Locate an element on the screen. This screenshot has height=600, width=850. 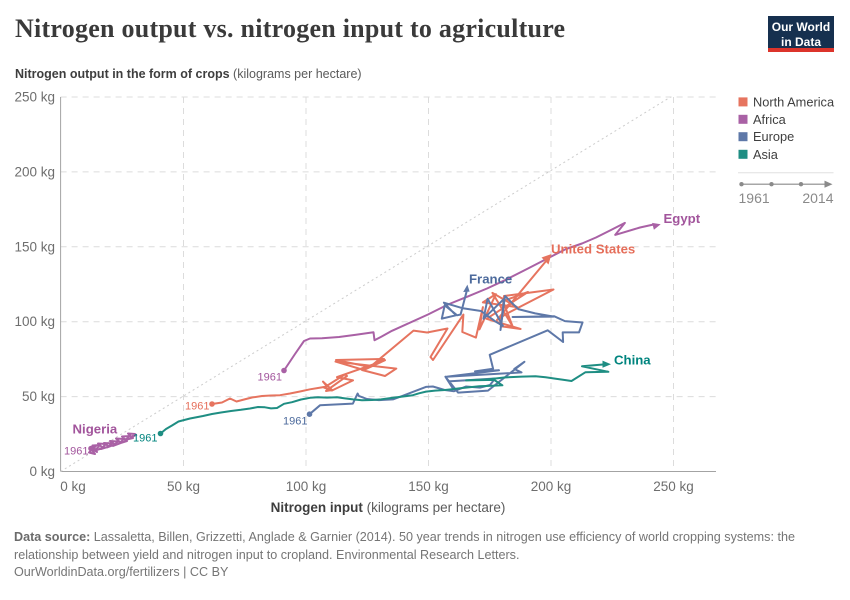
svg-text: Africa is located at coordinates (770, 119).